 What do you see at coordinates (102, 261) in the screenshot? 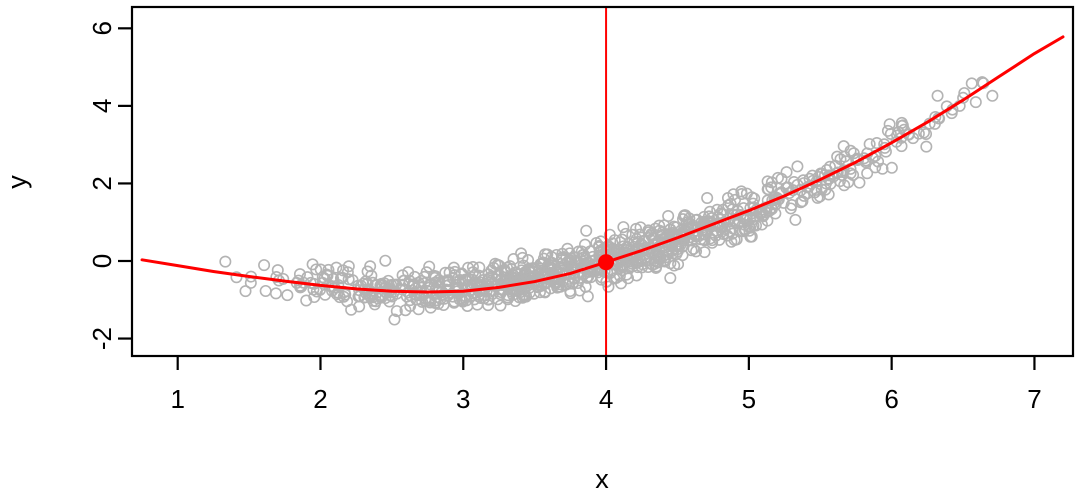
I see `y-tick-label: 0` at bounding box center [102, 261].